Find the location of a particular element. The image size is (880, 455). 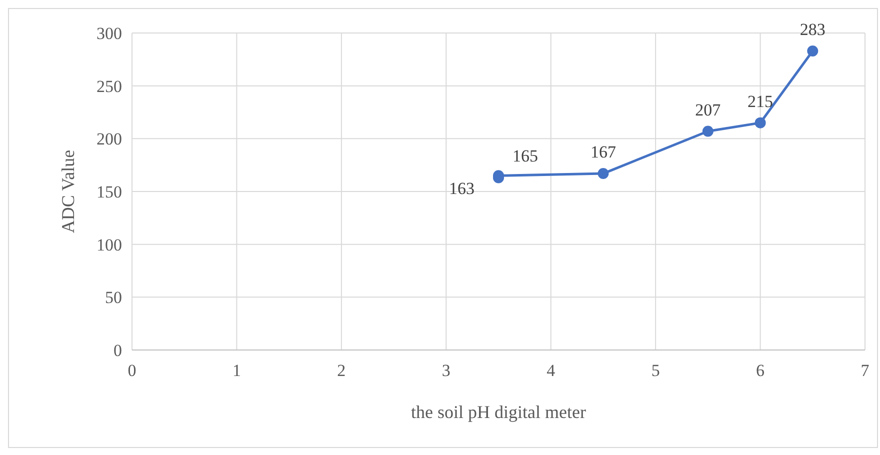

x-tick-label: 6 is located at coordinates (760, 370).